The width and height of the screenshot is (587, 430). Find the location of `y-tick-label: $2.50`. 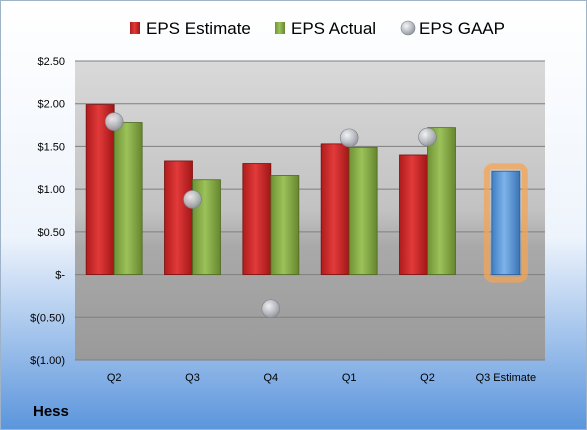

y-tick-label: $2.50 is located at coordinates (51, 62).